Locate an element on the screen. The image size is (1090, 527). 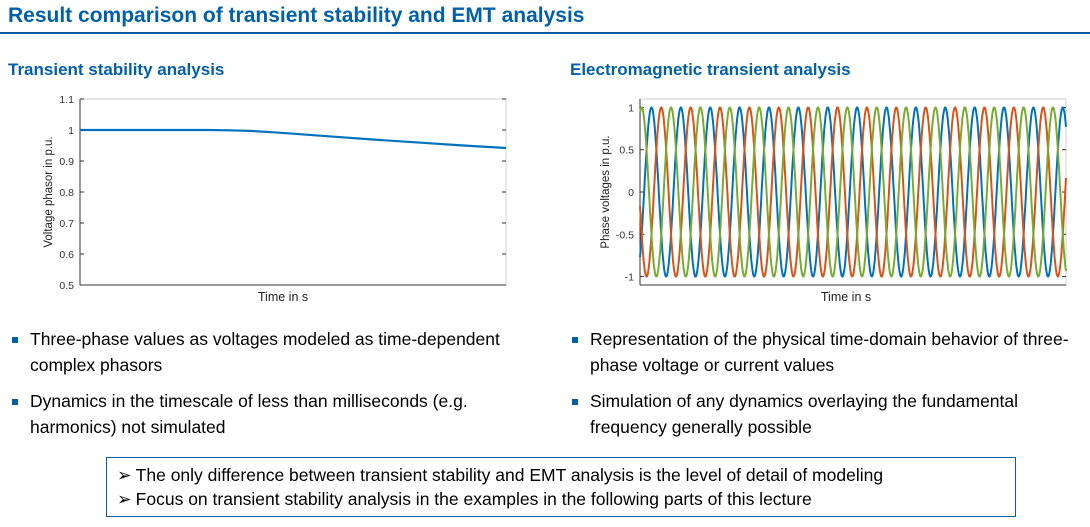
ts-ytick-label: 0.6 is located at coordinates (66, 255).